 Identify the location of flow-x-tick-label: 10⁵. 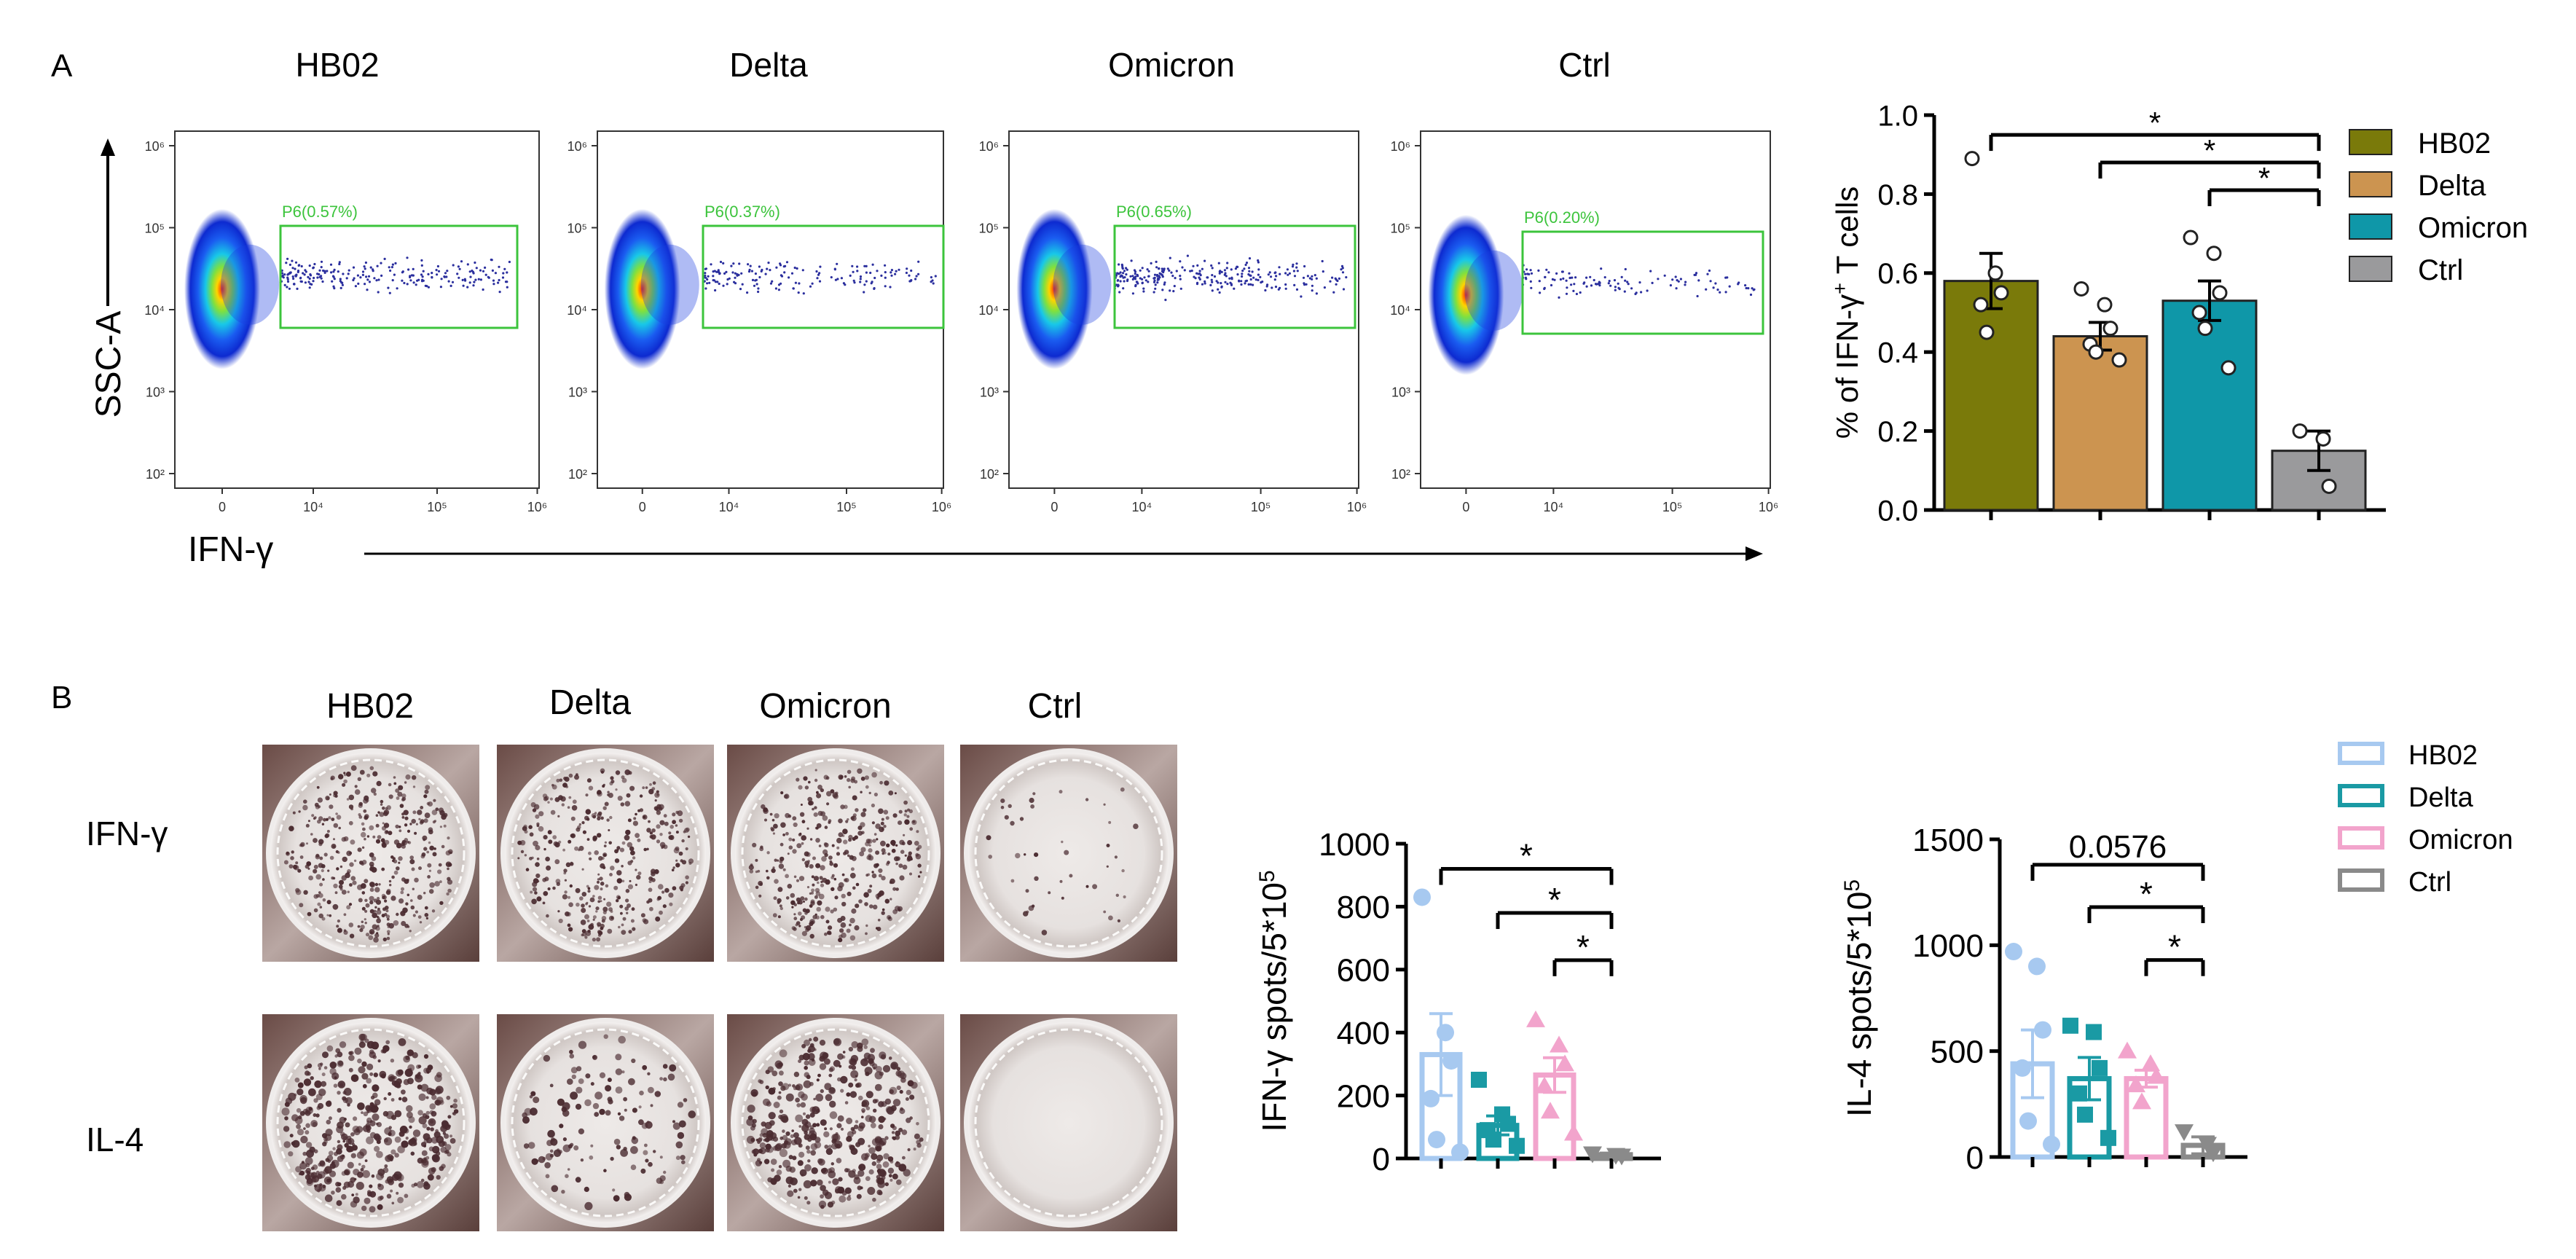
(1672, 507).